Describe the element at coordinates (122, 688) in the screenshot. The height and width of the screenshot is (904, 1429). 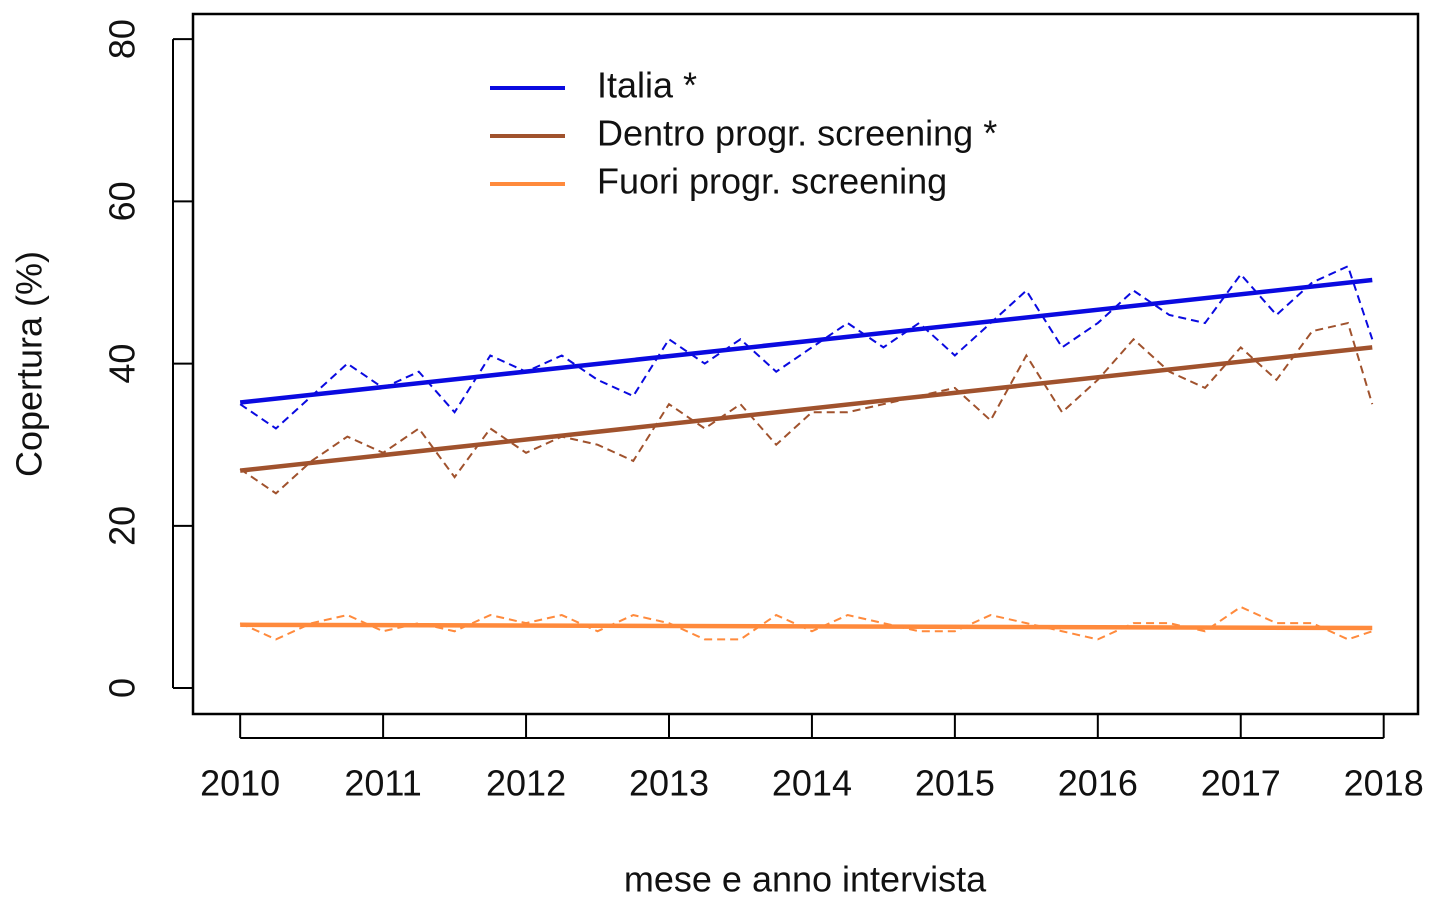
I see `y-tick-label: 0` at that location.